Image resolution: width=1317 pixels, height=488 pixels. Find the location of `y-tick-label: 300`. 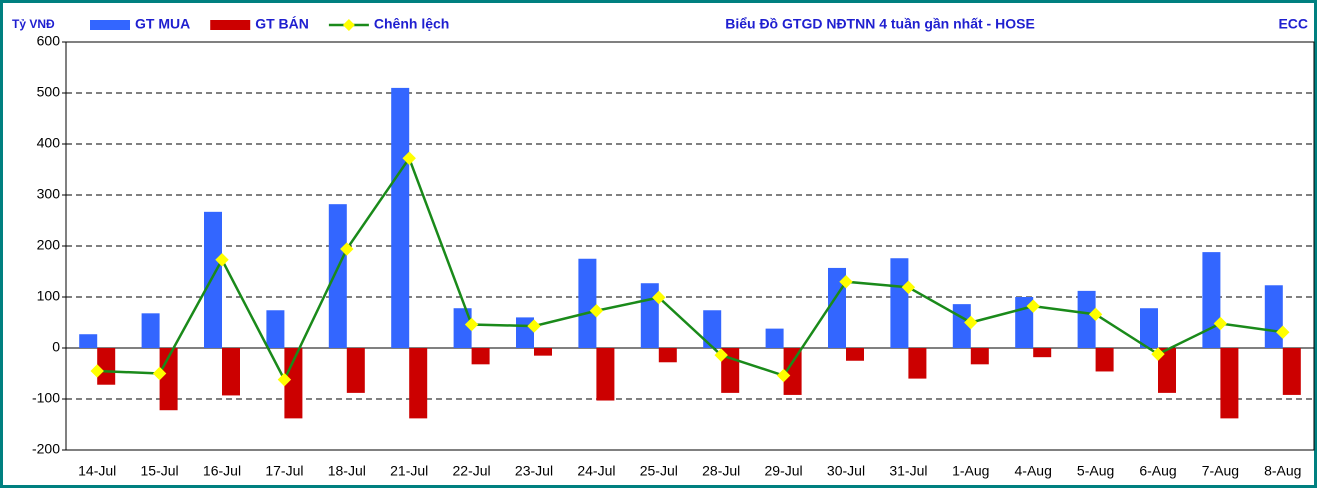

y-tick-label: 300 is located at coordinates (49, 194).